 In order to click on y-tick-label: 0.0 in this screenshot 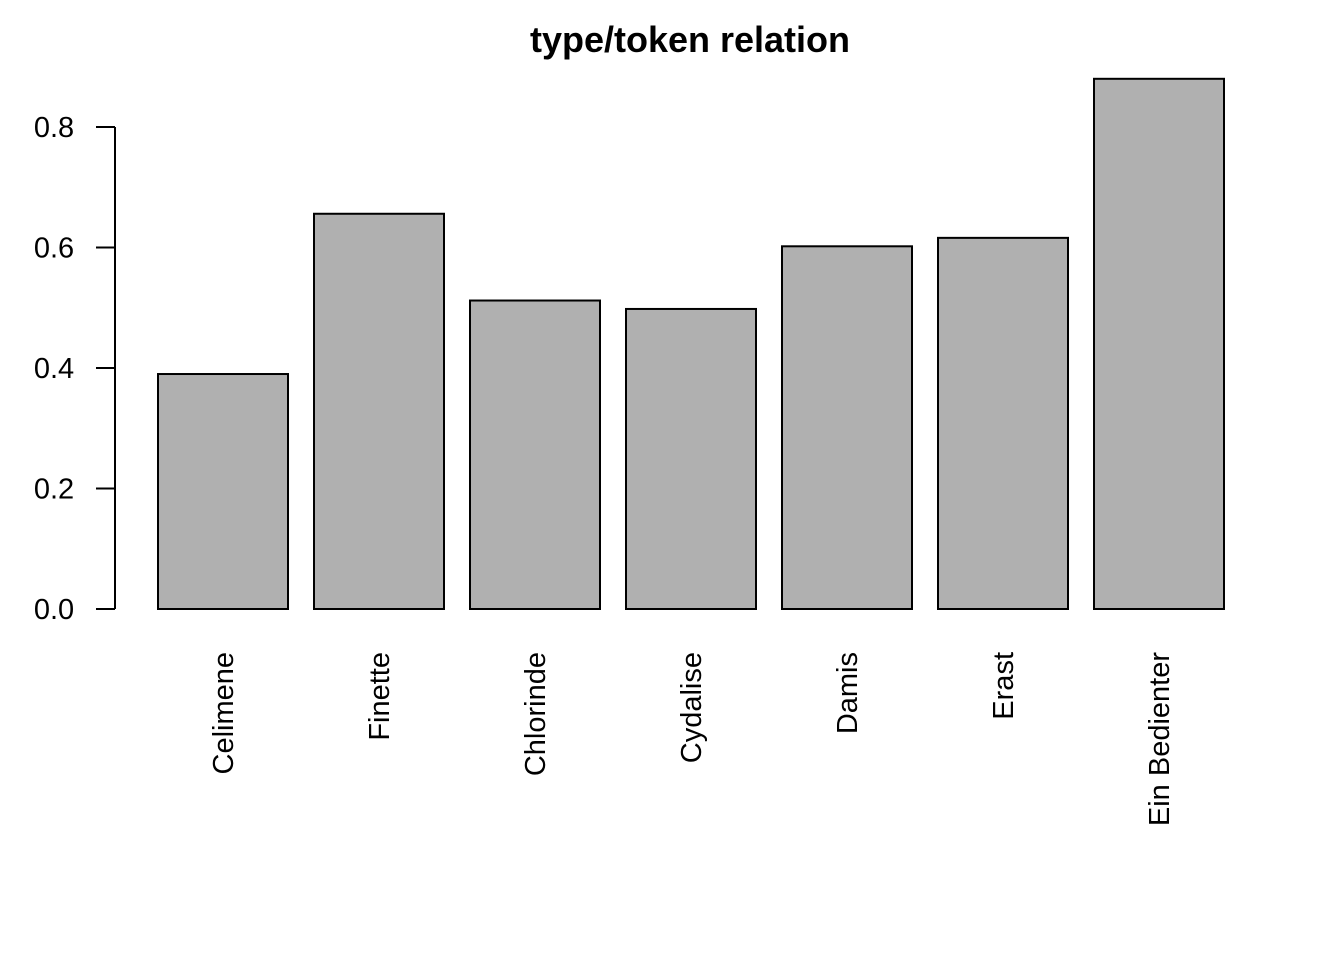, I will do `click(54, 610)`.